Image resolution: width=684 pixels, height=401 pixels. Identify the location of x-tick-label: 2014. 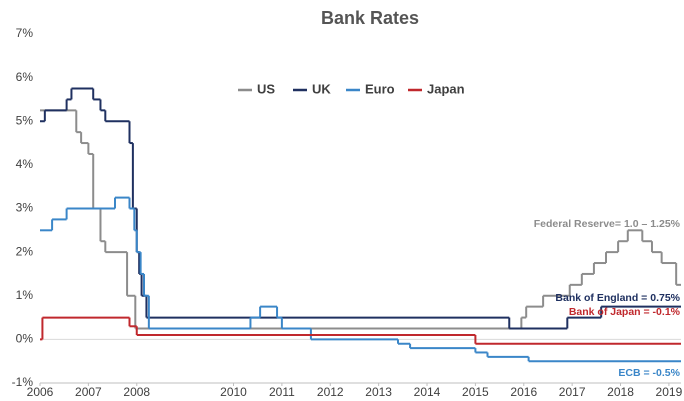
(427, 392).